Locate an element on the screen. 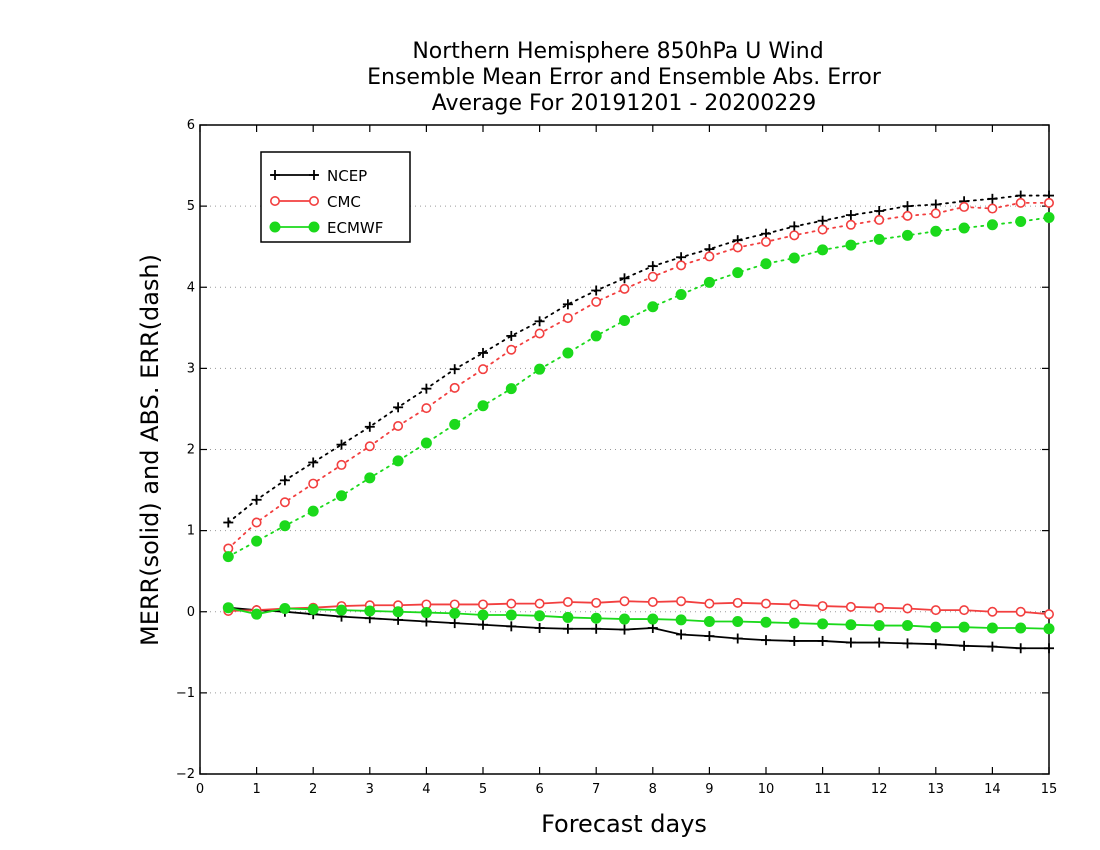 This screenshot has height=850, width=1100. x-tick-label: 10 is located at coordinates (766, 789).